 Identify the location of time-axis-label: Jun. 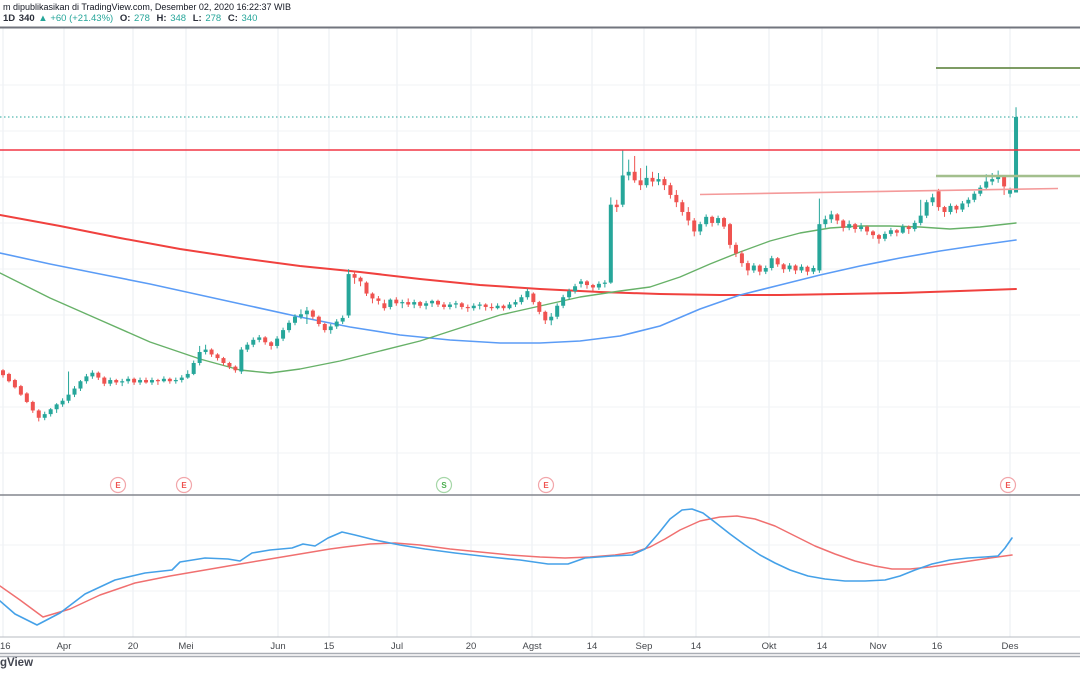
(277, 646).